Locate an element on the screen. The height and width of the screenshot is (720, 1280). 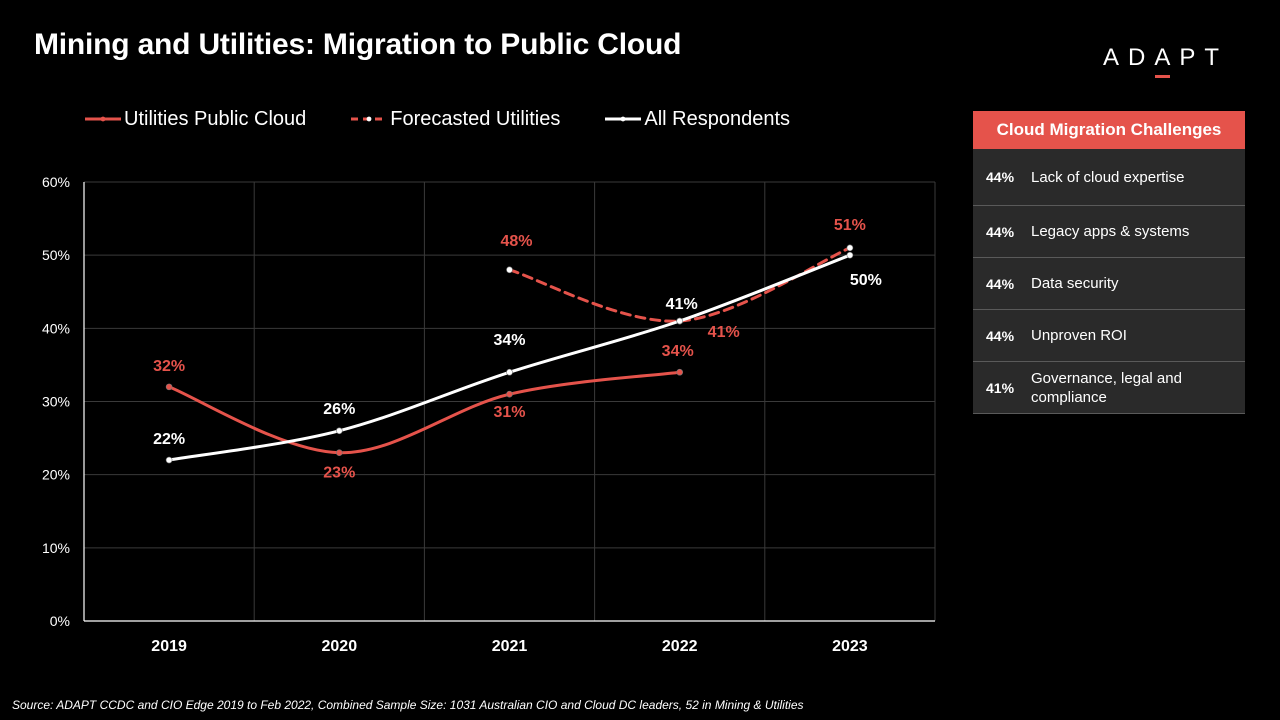
y-tick-label: 10% is located at coordinates (56, 548).